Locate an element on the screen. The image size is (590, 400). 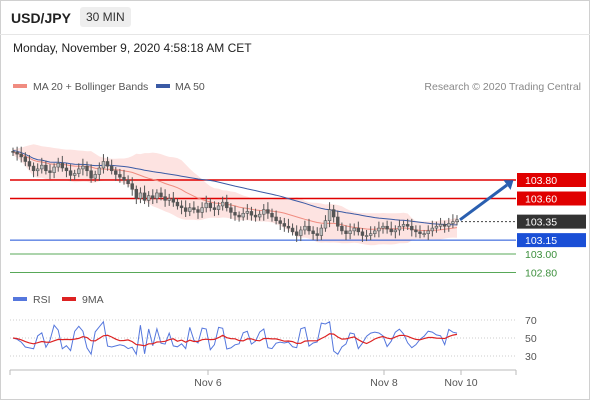
level-label-current: 103.35 is located at coordinates (541, 223).